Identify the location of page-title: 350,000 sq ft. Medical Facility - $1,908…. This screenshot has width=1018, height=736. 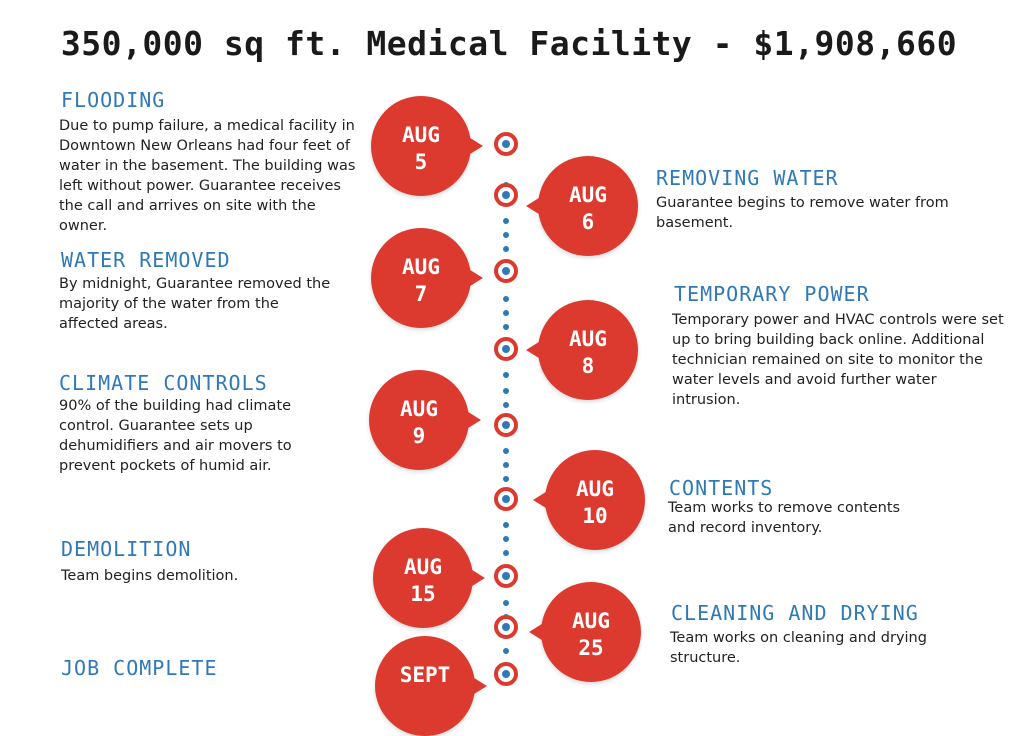
(509, 43).